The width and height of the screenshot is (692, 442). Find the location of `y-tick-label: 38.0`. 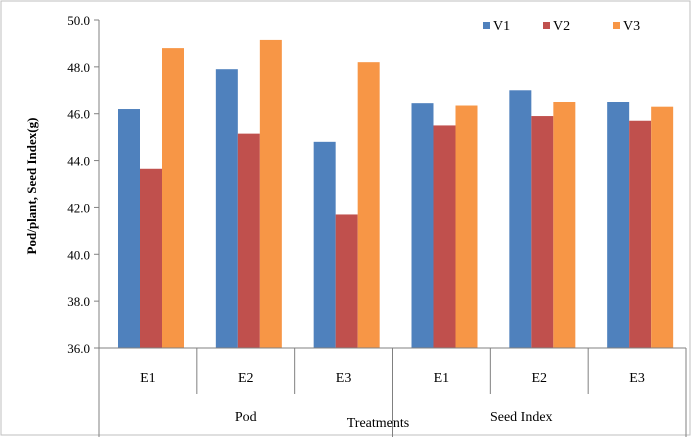

y-tick-label: 38.0 is located at coordinates (78, 301).